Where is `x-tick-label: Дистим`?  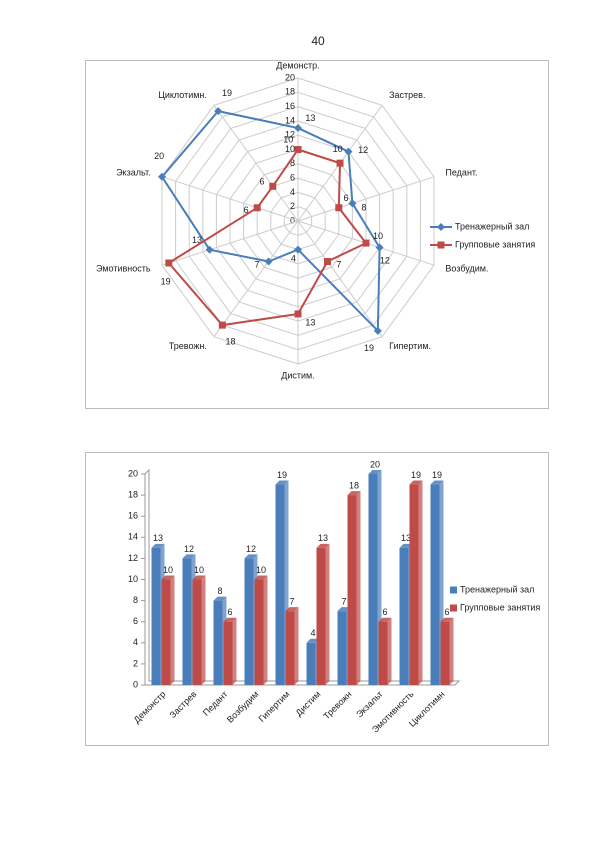 x-tick-label: Дистим is located at coordinates (308, 703).